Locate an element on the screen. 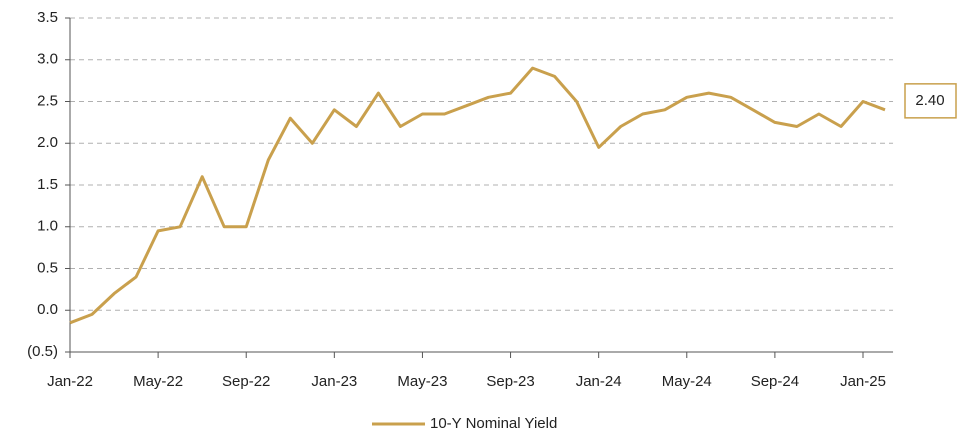 Image resolution: width=964 pixels, height=435 pixels. x-tick-label: May-23 is located at coordinates (422, 381).